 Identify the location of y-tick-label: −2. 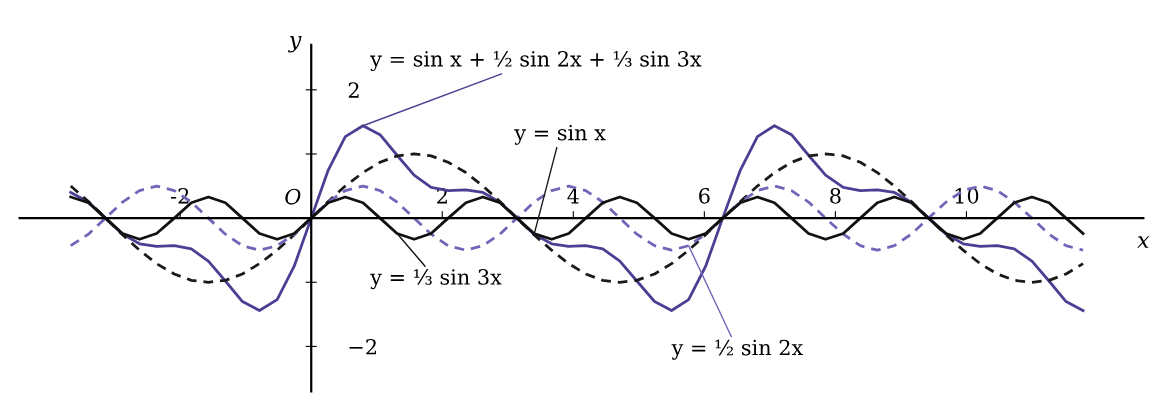
(362, 346).